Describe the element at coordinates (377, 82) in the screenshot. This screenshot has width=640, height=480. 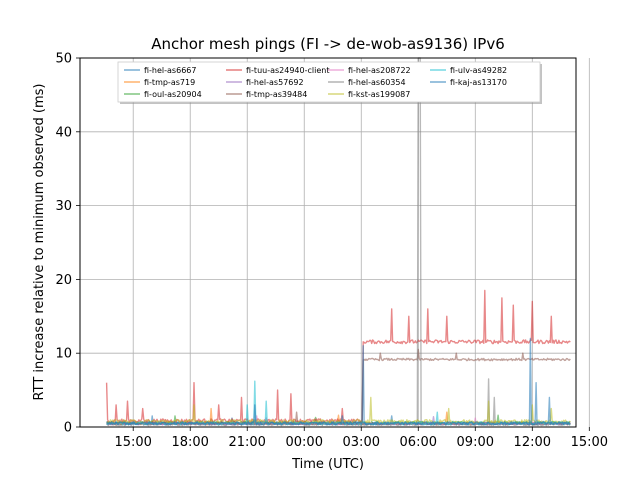
I see `legend-label: fi-hel-as60354` at that location.